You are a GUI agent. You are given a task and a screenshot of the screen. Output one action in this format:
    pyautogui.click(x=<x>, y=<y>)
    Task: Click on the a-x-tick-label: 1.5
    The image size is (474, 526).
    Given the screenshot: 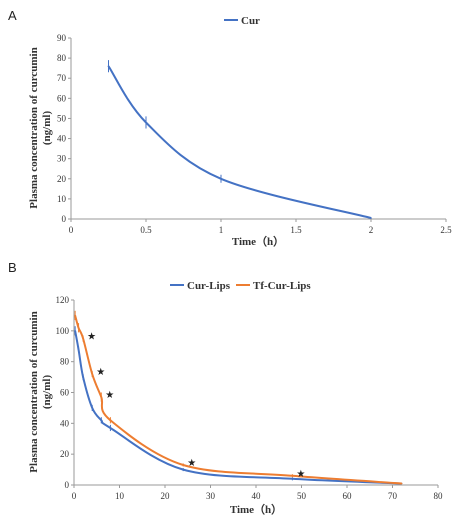 What is the action you would take?
    pyautogui.click(x=296, y=230)
    